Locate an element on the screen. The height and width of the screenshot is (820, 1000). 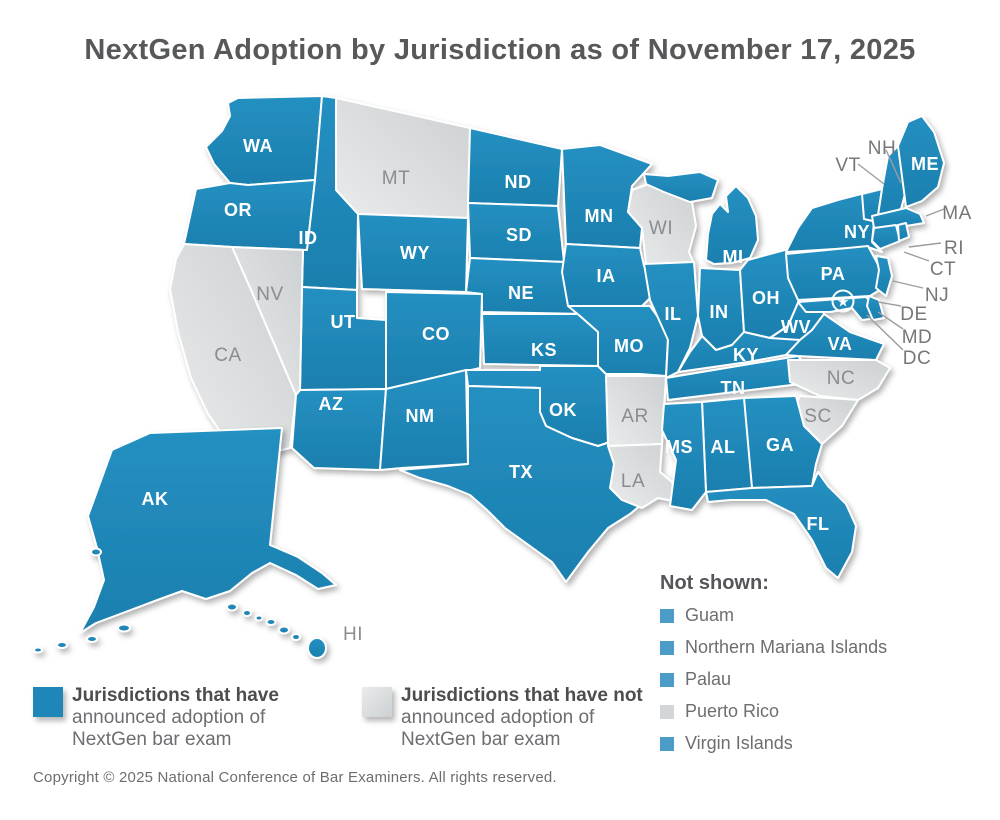
callout-line-NJ is located at coordinates (908, 284).